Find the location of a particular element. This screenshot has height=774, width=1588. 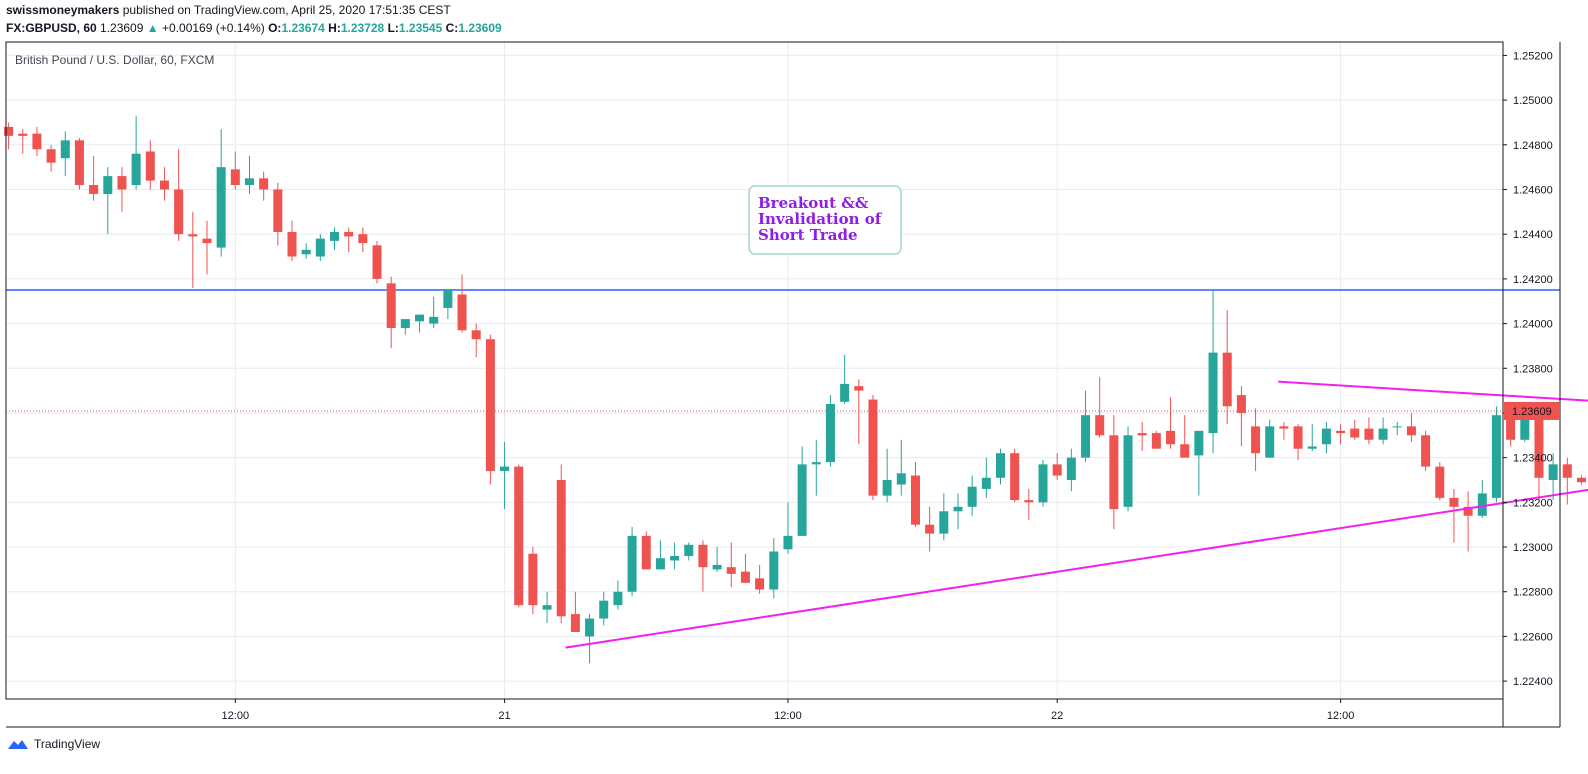

open-value: 1.23674 is located at coordinates (303, 28).